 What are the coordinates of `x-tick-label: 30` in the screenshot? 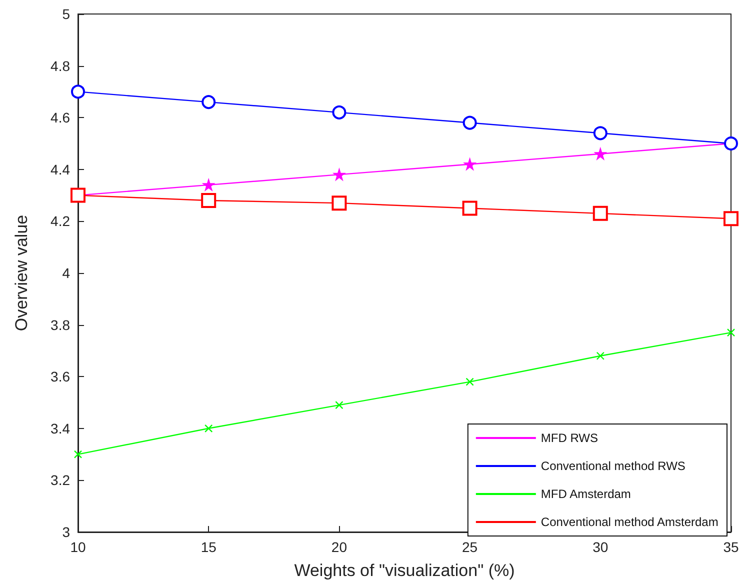 It's located at (600, 547).